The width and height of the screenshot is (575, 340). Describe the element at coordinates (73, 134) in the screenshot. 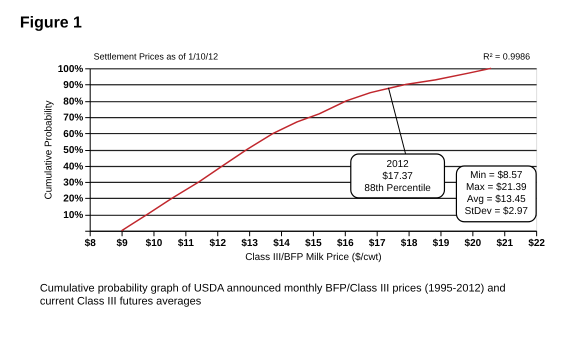

I see `y-tick-label: 60%` at that location.